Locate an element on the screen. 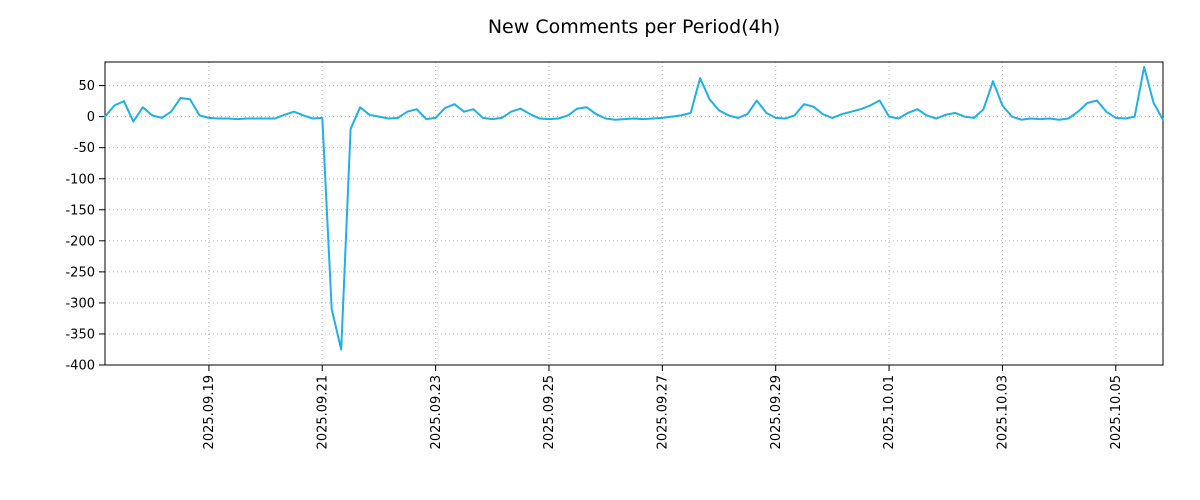 This screenshot has width=1200, height=500. x-tick-label: 2025.10.01 is located at coordinates (889, 412).